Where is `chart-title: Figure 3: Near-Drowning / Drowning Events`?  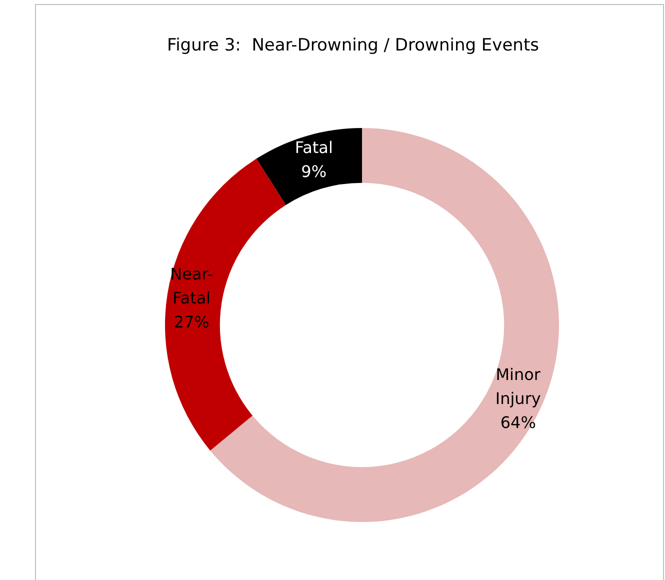 chart-title: Figure 3: Near-Drowning / Drowning Events is located at coordinates (353, 46).